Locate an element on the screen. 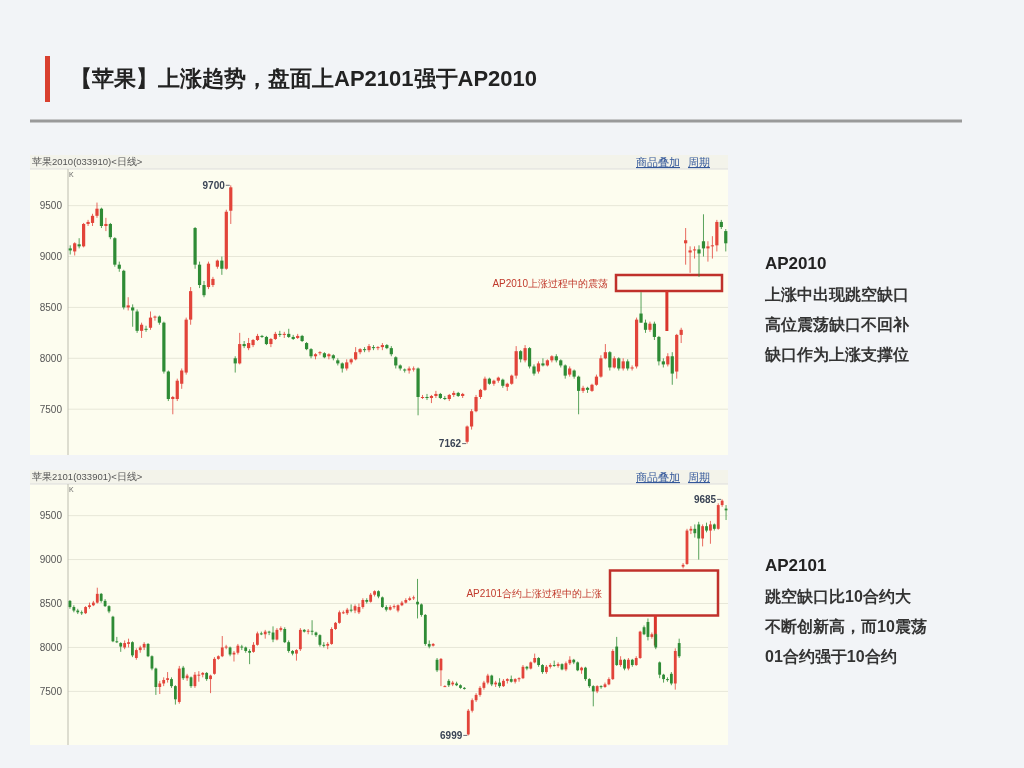  annotation: AP2010上涨过程中的震荡 is located at coordinates (550, 283).